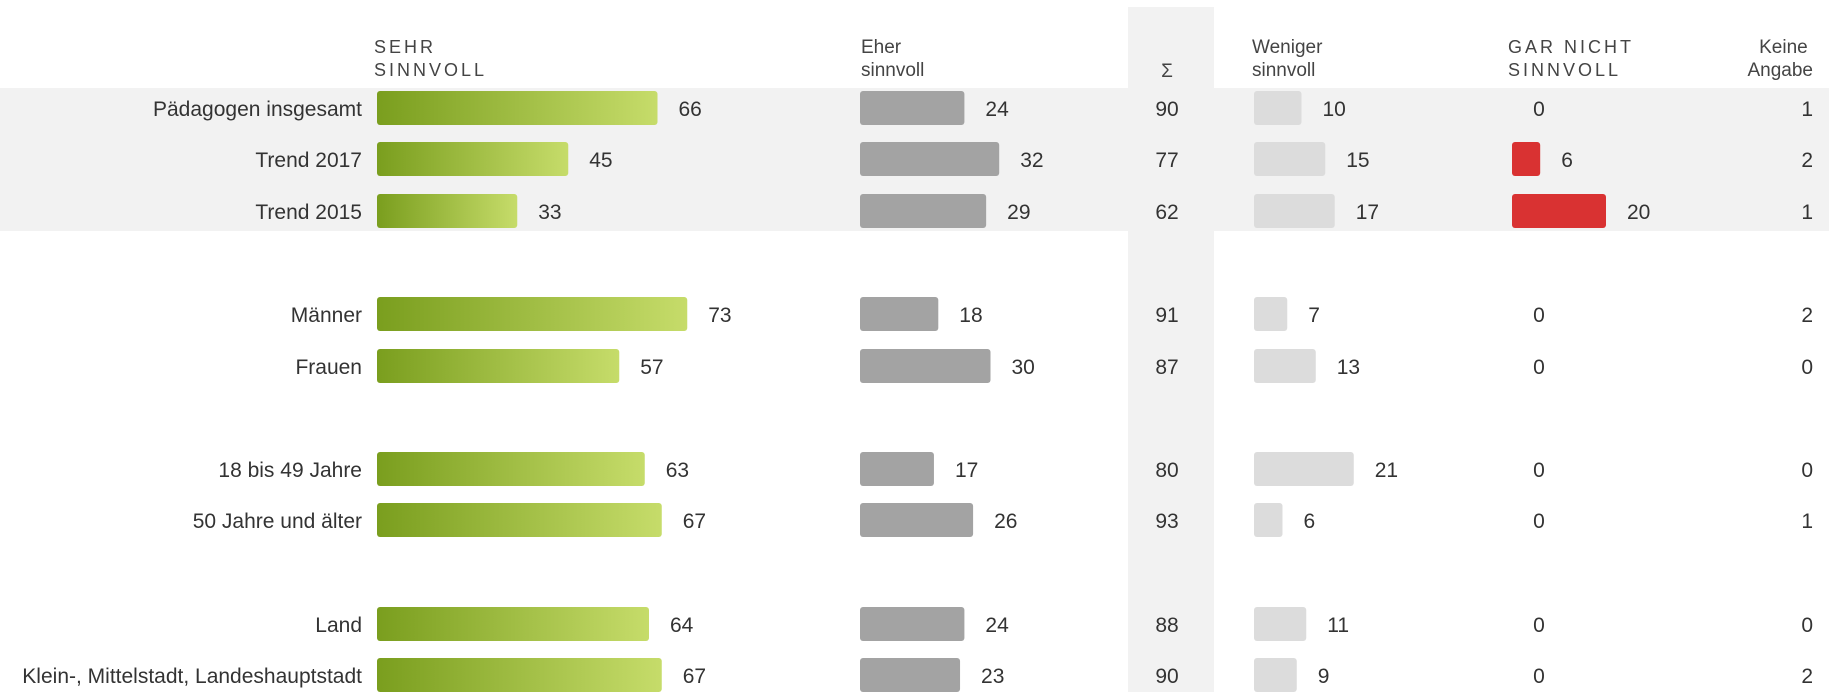  What do you see at coordinates (192, 676) in the screenshot?
I see `row-label: Klein-, Mittelstadt, Landeshauptstadt` at bounding box center [192, 676].